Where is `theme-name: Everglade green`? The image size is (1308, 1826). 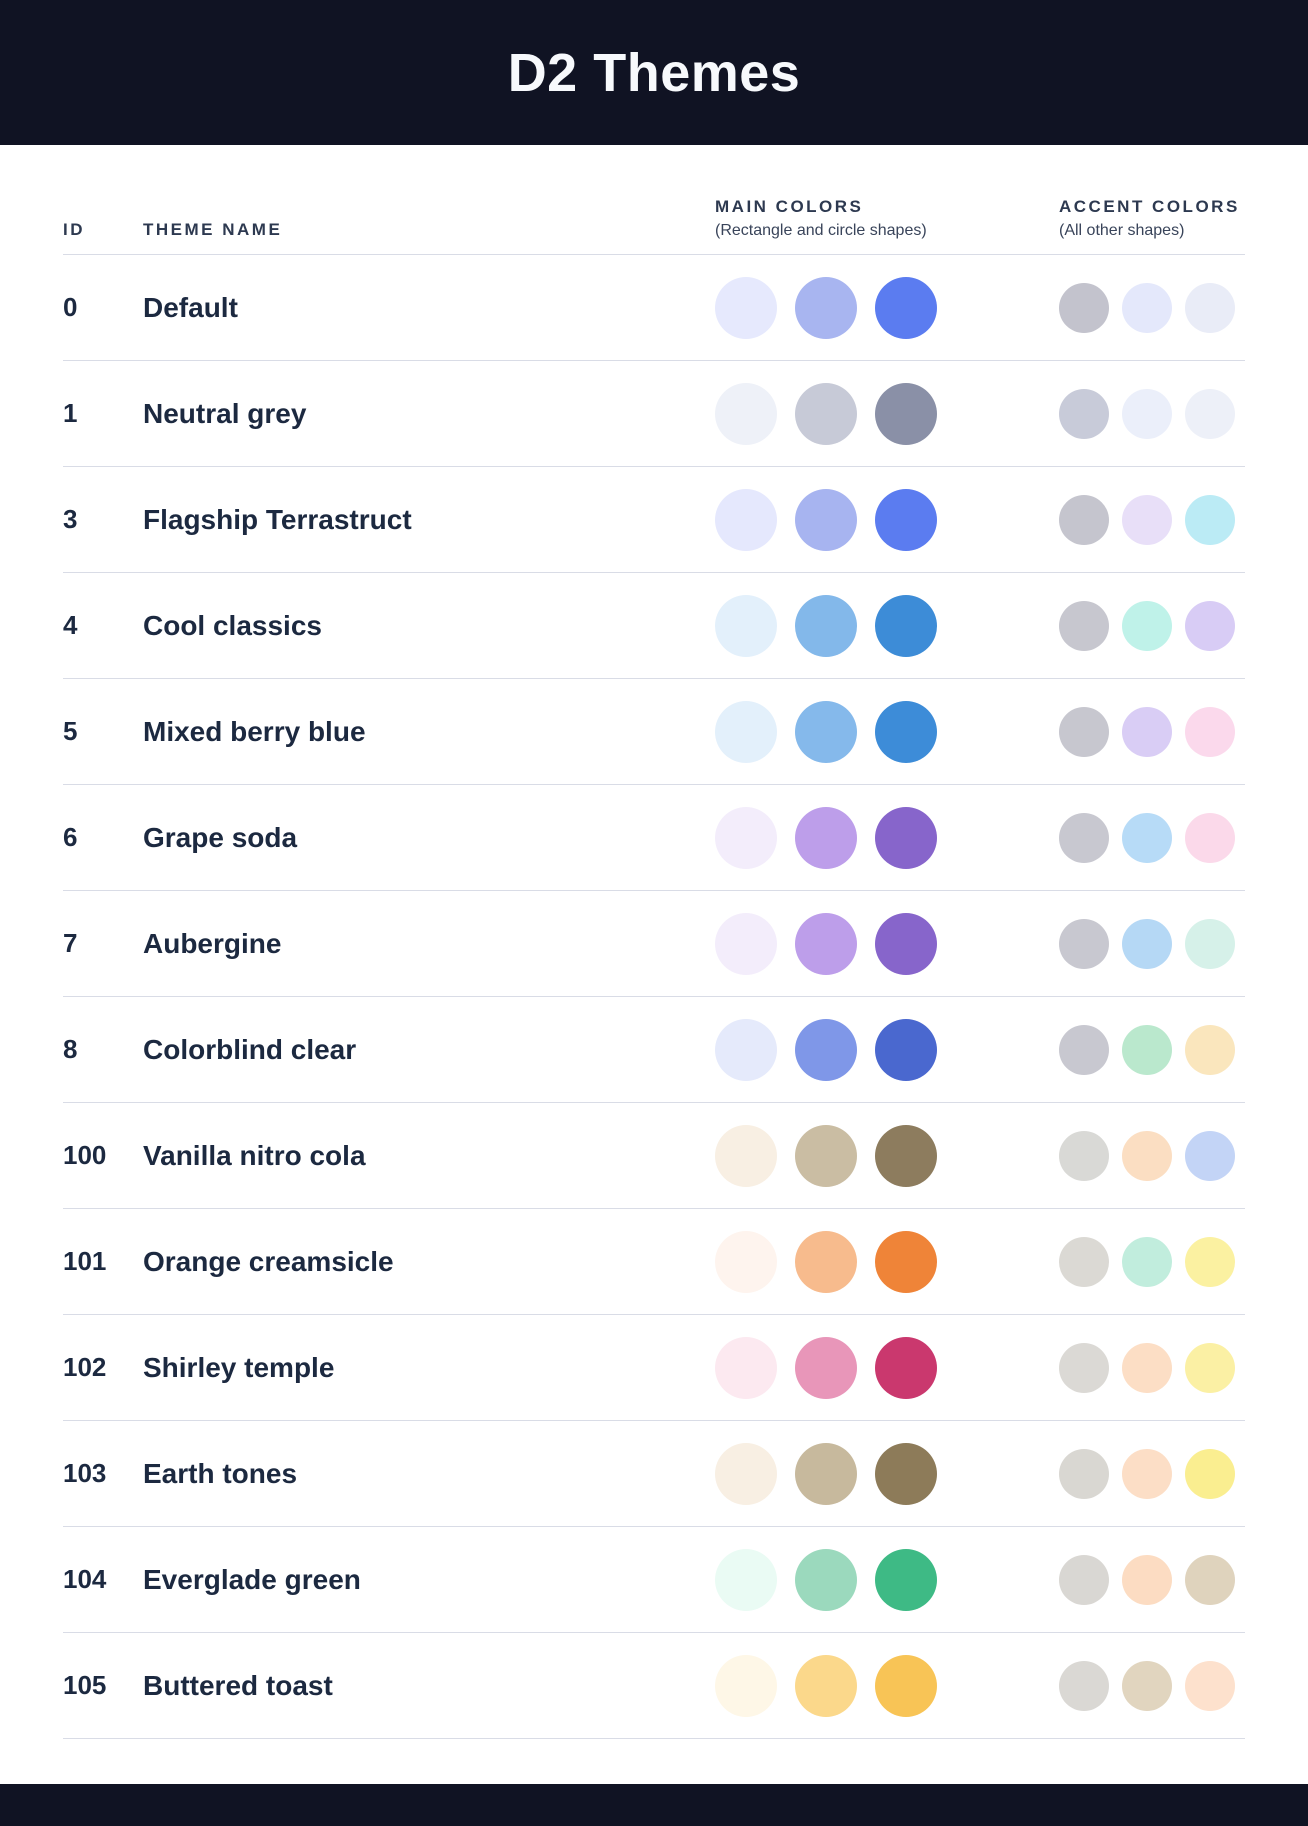
theme-name: Everglade green is located at coordinates (252, 1579).